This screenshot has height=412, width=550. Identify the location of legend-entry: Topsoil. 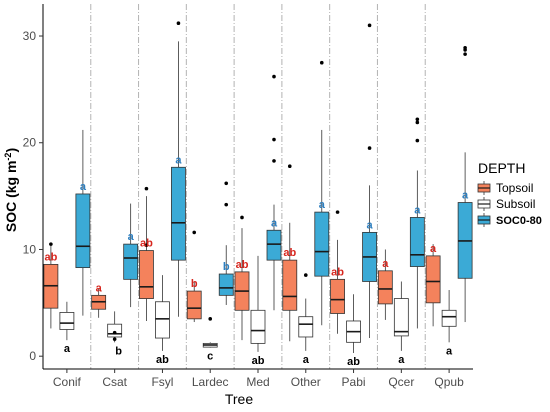
(505, 188).